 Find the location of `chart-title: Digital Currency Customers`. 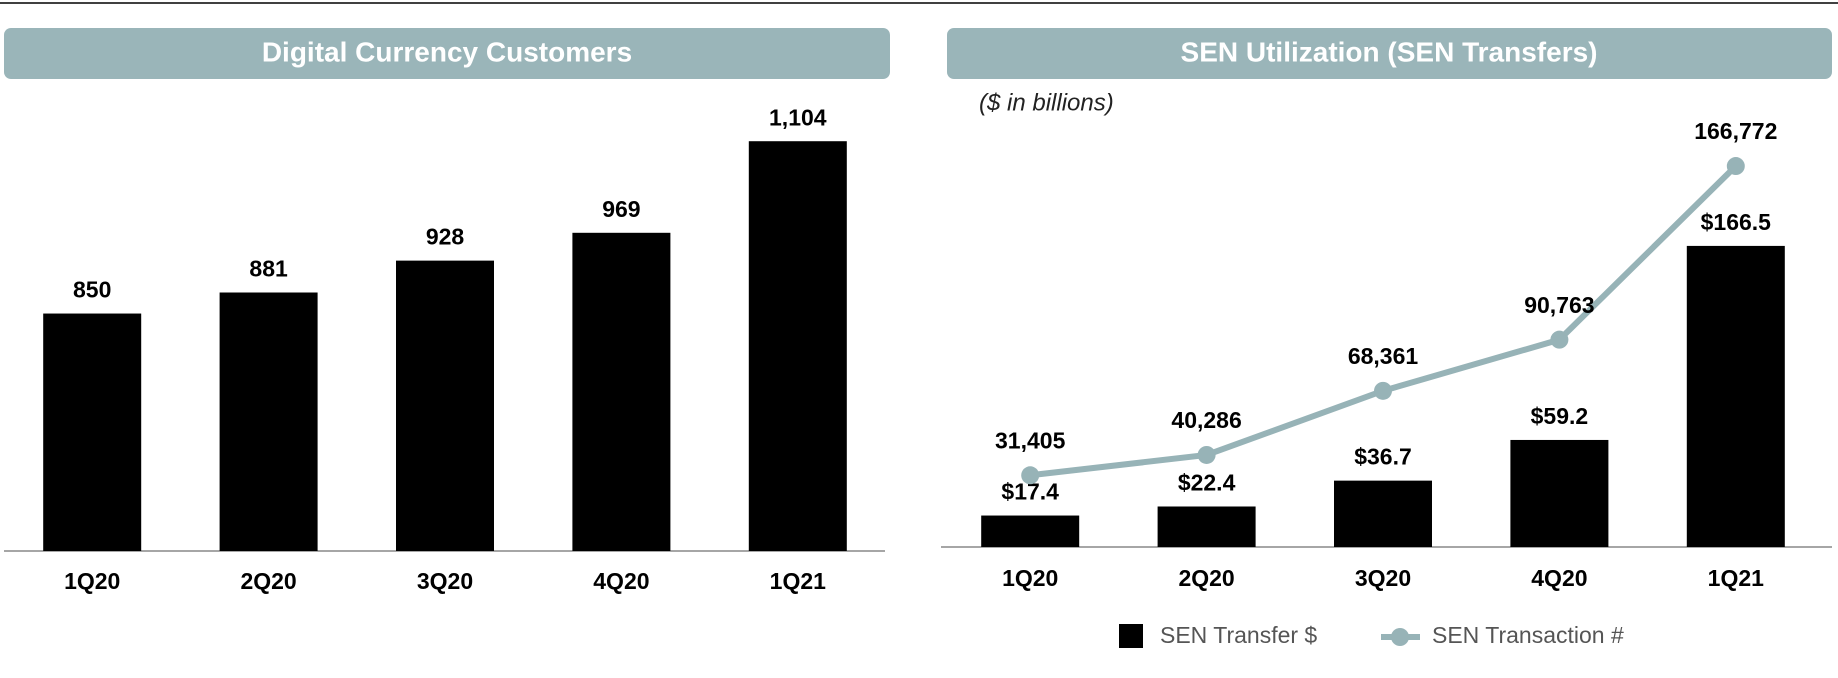

chart-title: Digital Currency Customers is located at coordinates (447, 51).